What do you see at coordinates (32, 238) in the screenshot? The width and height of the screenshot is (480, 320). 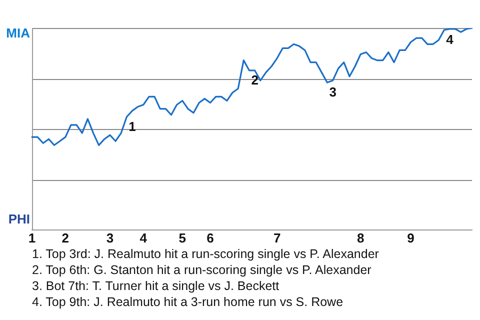 I see `x-tick-label: 1` at bounding box center [32, 238].